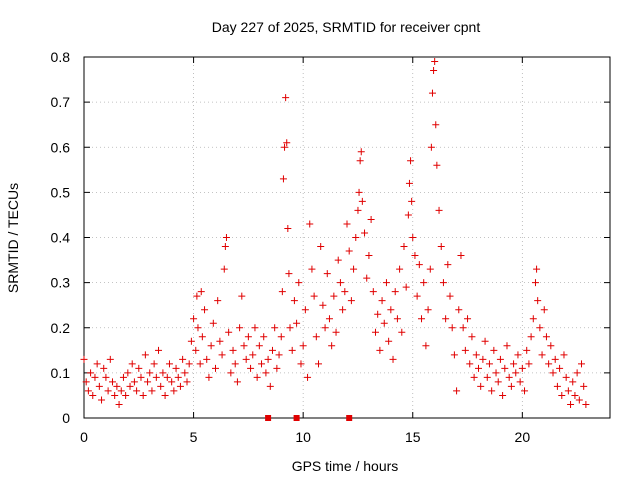 The width and height of the screenshot is (640, 480). I want to click on y-axis-label: SRMTID / TECUs, so click(13, 238).